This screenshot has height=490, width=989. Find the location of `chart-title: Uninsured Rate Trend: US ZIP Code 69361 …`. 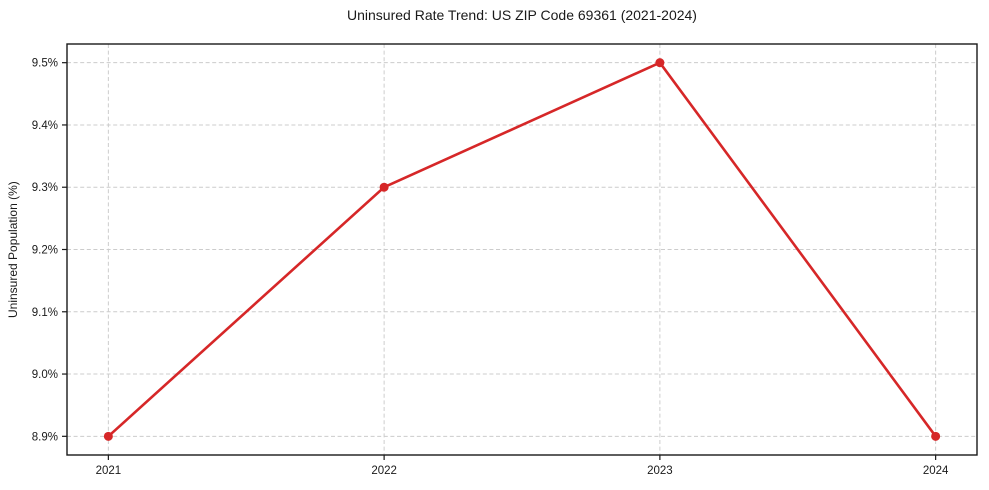

chart-title: Uninsured Rate Trend: US ZIP Code 69361 … is located at coordinates (522, 15).